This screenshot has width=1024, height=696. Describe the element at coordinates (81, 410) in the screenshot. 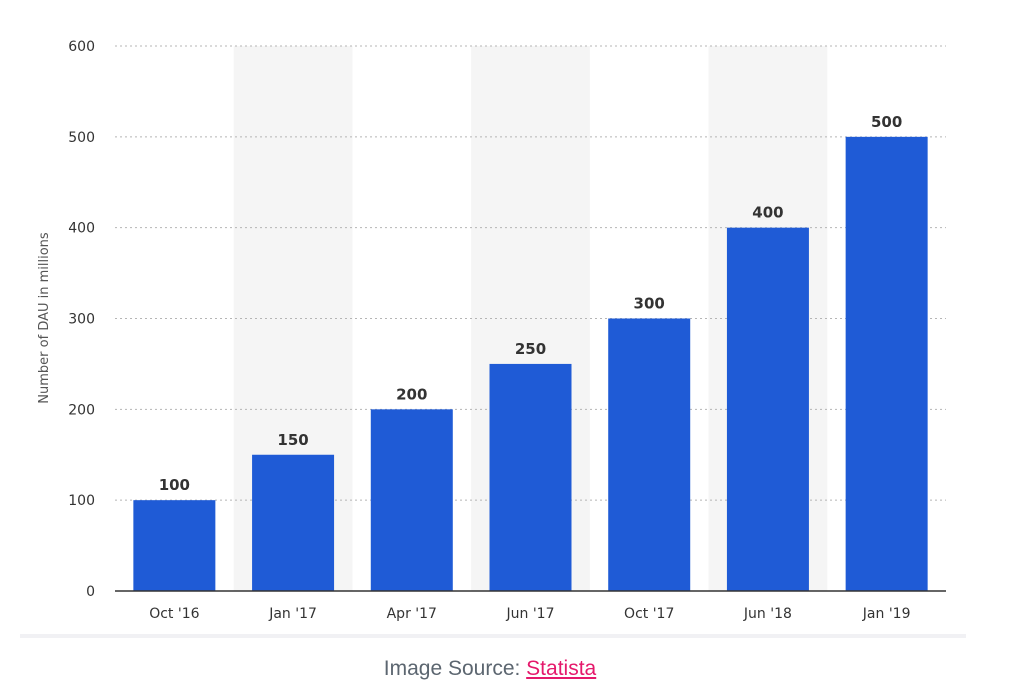

I see `y-tick-label: 200` at that location.